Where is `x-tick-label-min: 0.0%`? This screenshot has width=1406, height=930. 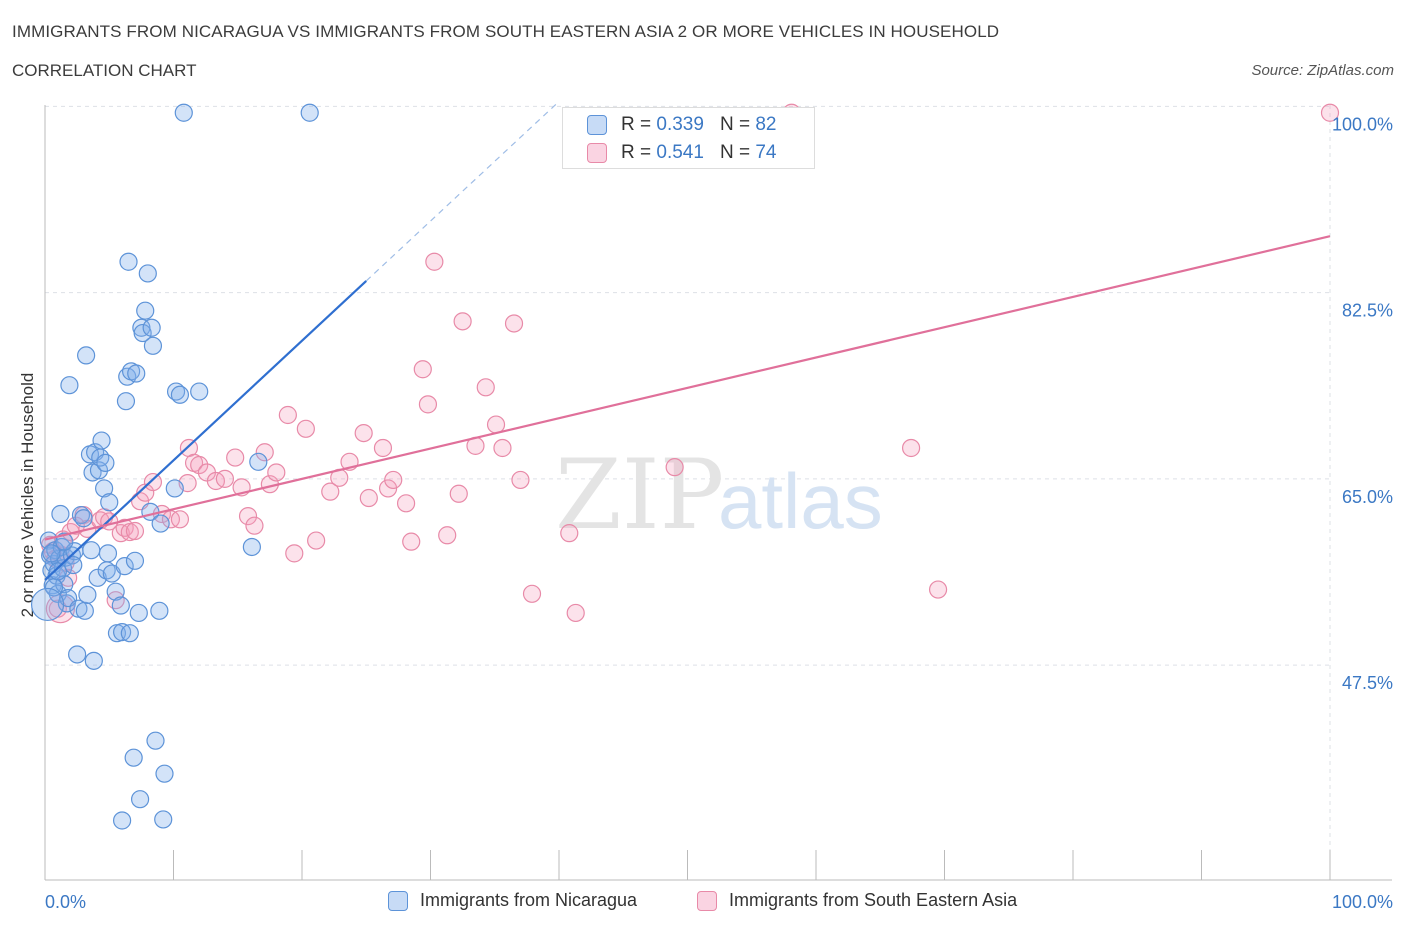 x-tick-label-min: 0.0% is located at coordinates (65, 902).